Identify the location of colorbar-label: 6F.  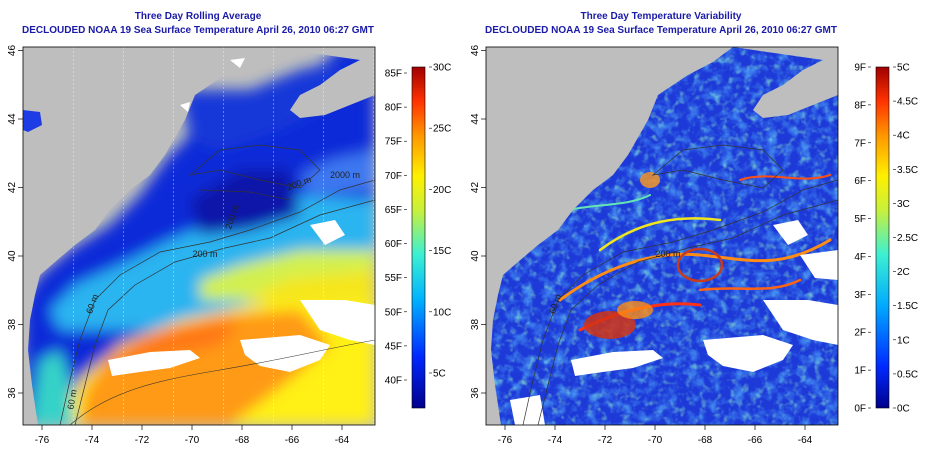
(860, 181).